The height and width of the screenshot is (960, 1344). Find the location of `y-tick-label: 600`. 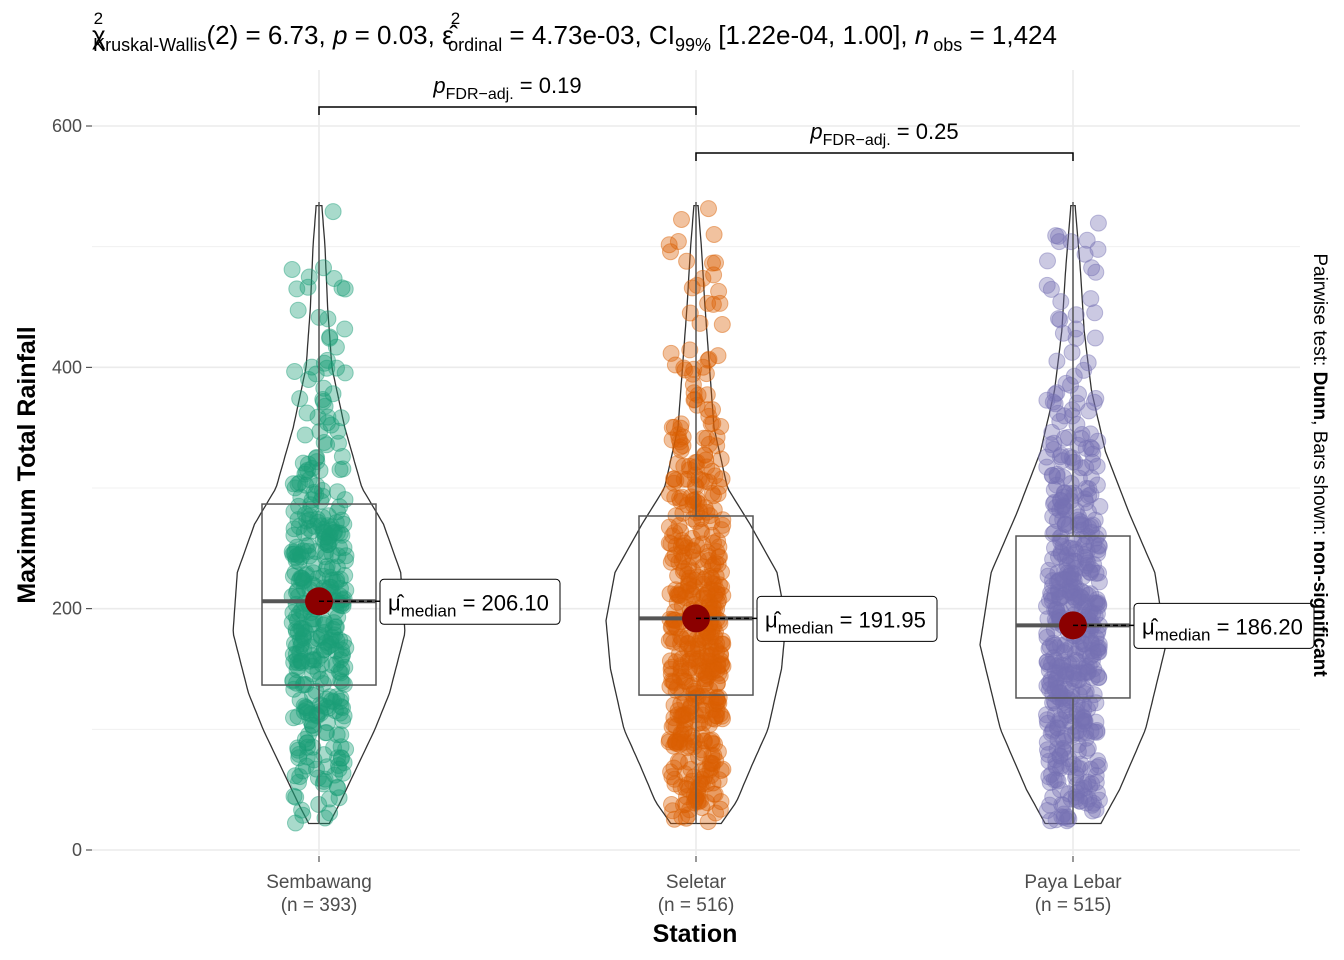

y-tick-label: 600 is located at coordinates (67, 126).